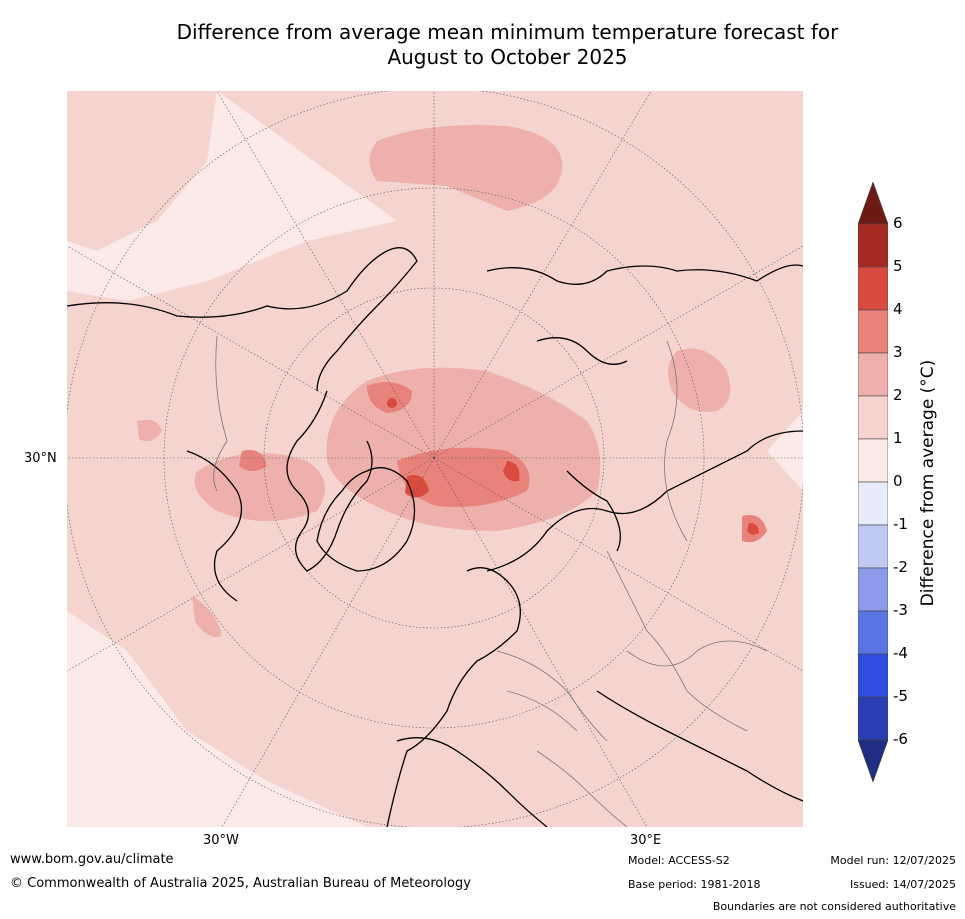  I want to click on colorbar-tick-label: -5, so click(900, 696).